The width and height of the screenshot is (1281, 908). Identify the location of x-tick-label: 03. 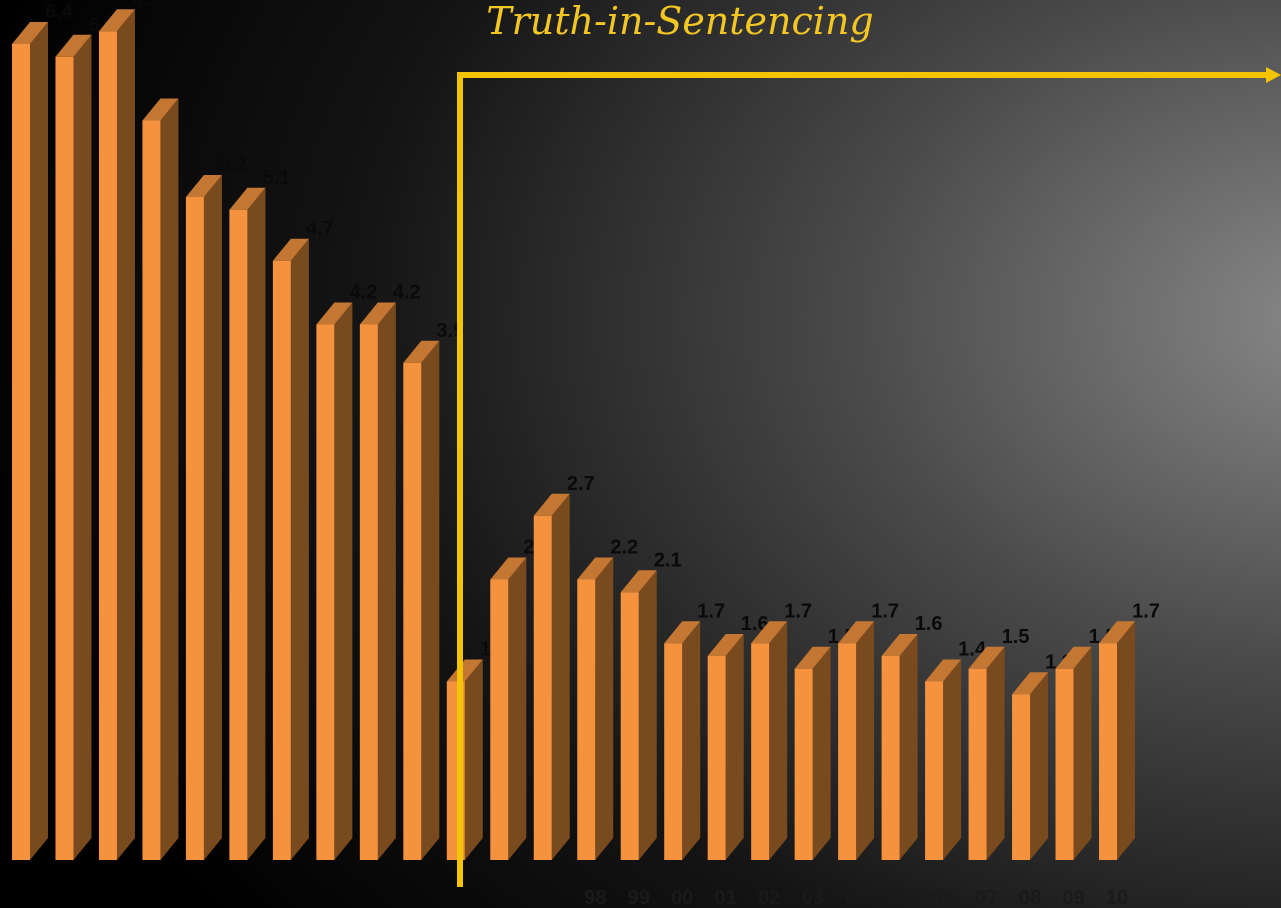
(813, 897).